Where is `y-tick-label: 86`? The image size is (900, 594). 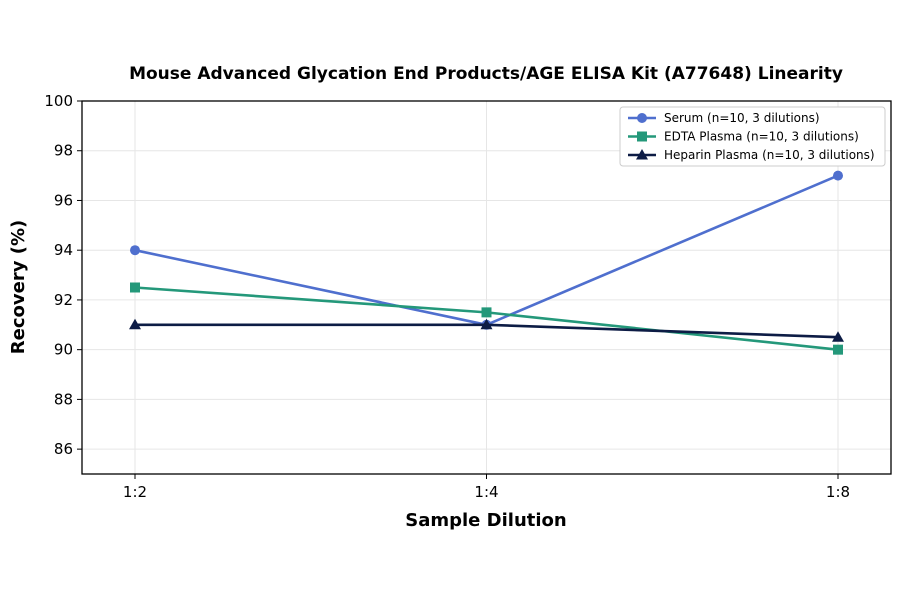 y-tick-label: 86 is located at coordinates (63, 449).